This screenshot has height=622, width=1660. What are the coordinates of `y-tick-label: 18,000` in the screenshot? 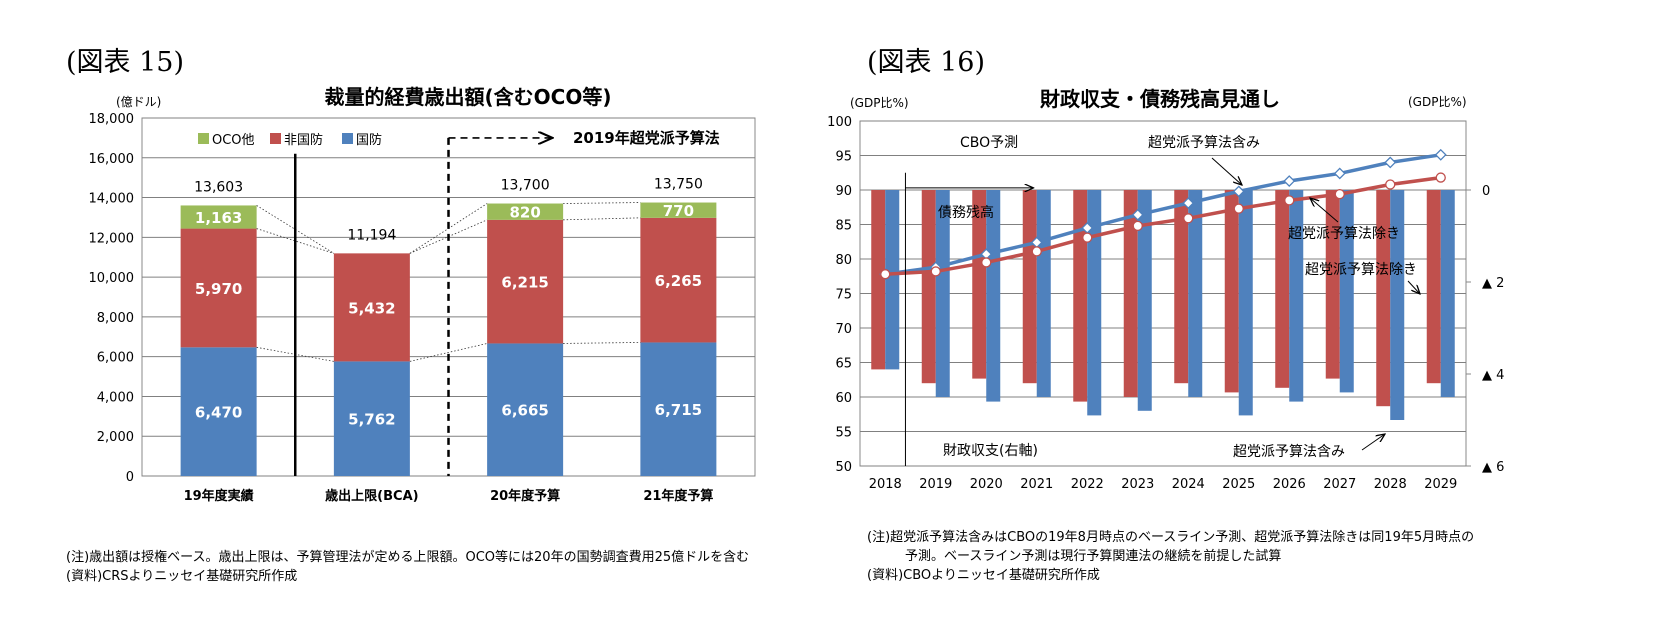 It's located at (112, 119).